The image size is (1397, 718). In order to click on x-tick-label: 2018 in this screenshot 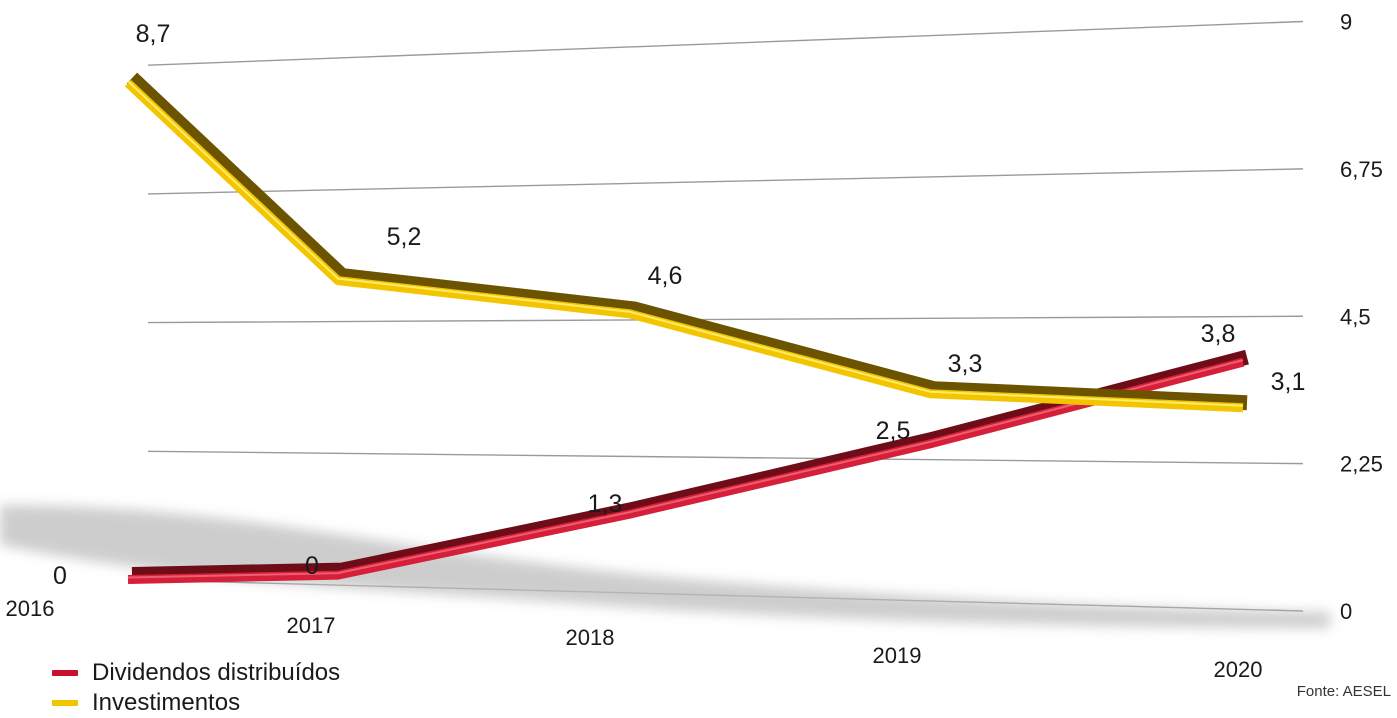, I will do `click(590, 637)`.